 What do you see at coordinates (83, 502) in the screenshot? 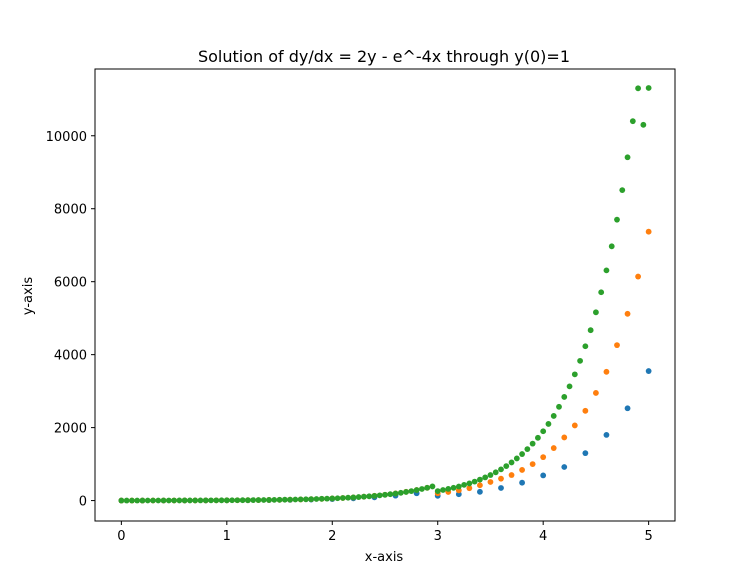
I see `y-tick-label: 0` at bounding box center [83, 502].